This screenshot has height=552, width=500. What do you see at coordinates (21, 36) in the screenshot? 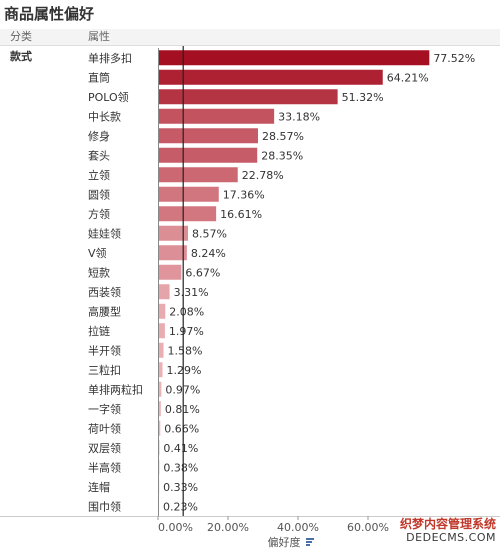
I see `column-header-category: 分类` at bounding box center [21, 36].